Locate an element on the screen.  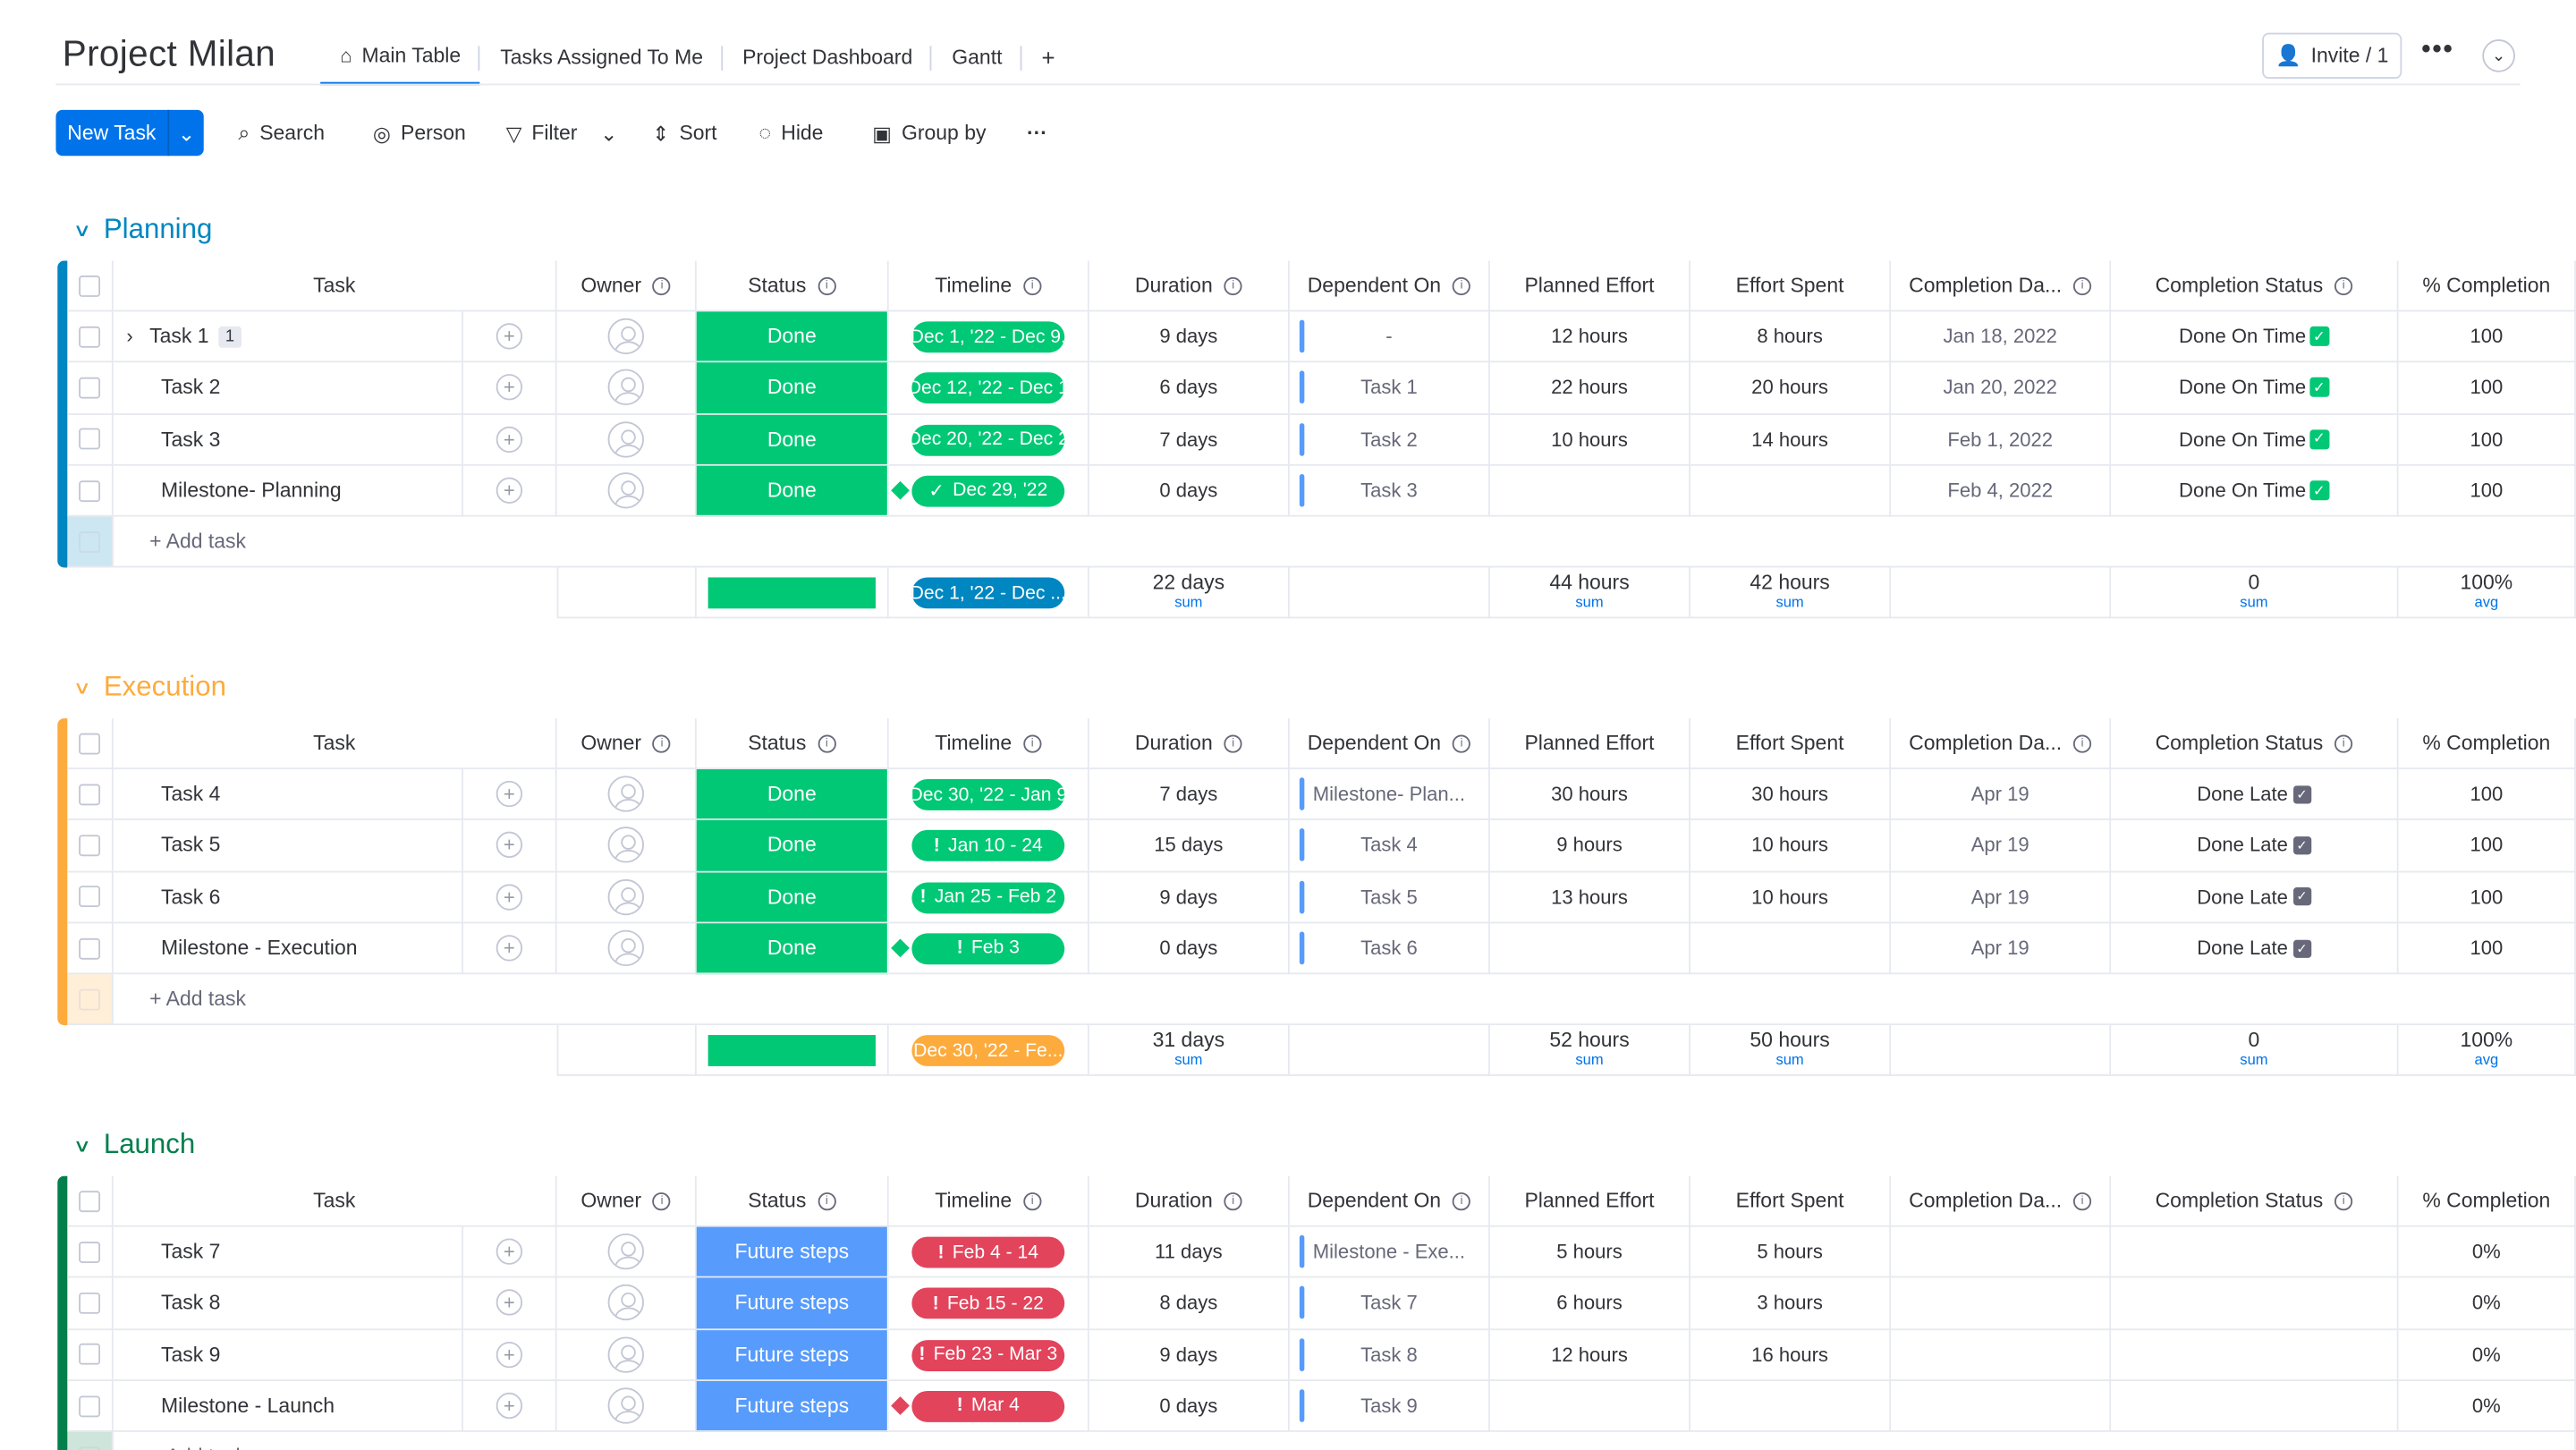
planned-effort-cell: 30 hours is located at coordinates (1589, 795).